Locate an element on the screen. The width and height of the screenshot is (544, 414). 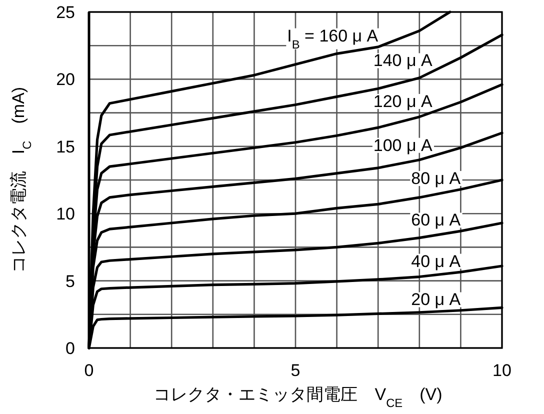
series-label: 40 μ A is located at coordinates (436, 261).